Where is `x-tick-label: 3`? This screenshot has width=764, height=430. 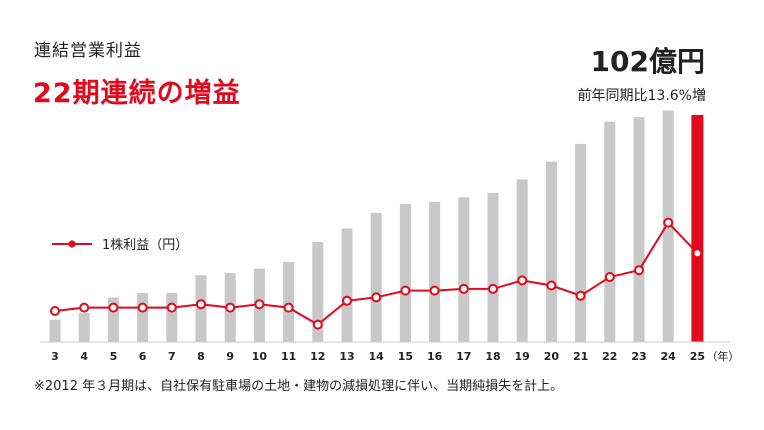 x-tick-label: 3 is located at coordinates (55, 356).